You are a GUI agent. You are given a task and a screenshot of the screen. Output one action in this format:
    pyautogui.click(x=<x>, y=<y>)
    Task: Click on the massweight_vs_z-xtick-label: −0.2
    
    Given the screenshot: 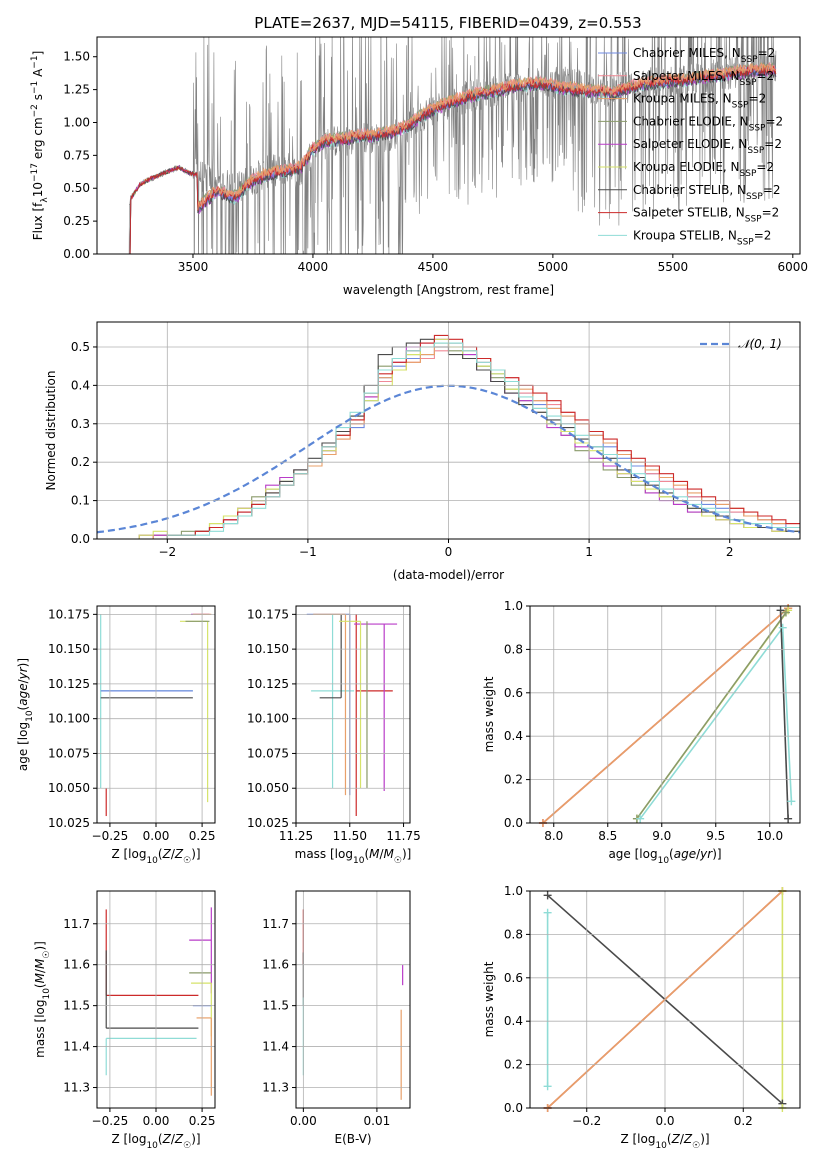 What is the action you would take?
    pyautogui.click(x=586, y=1121)
    